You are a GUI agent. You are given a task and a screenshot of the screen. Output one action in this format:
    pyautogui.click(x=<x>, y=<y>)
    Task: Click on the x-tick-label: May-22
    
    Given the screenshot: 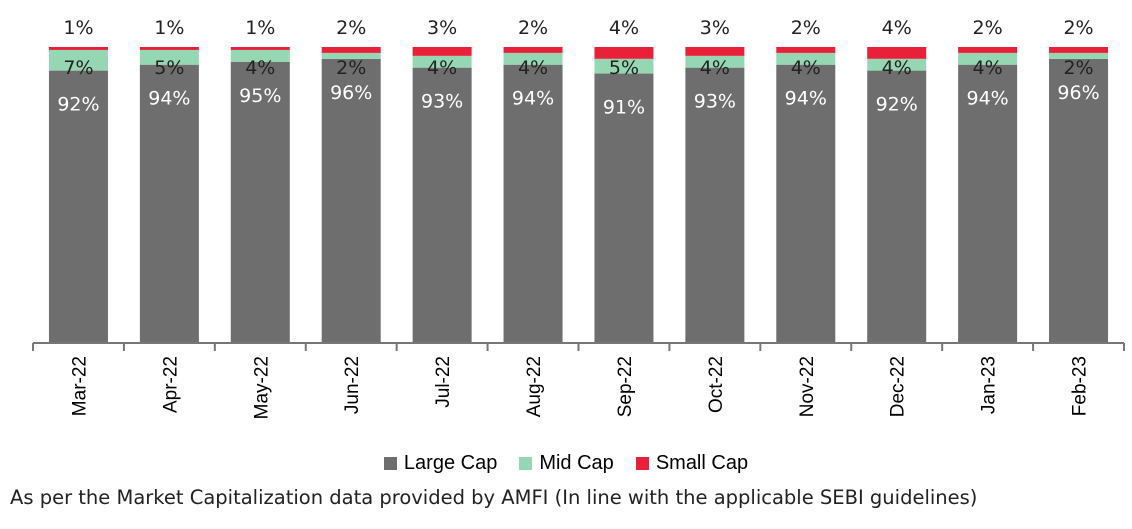 What is the action you would take?
    pyautogui.click(x=261, y=387)
    